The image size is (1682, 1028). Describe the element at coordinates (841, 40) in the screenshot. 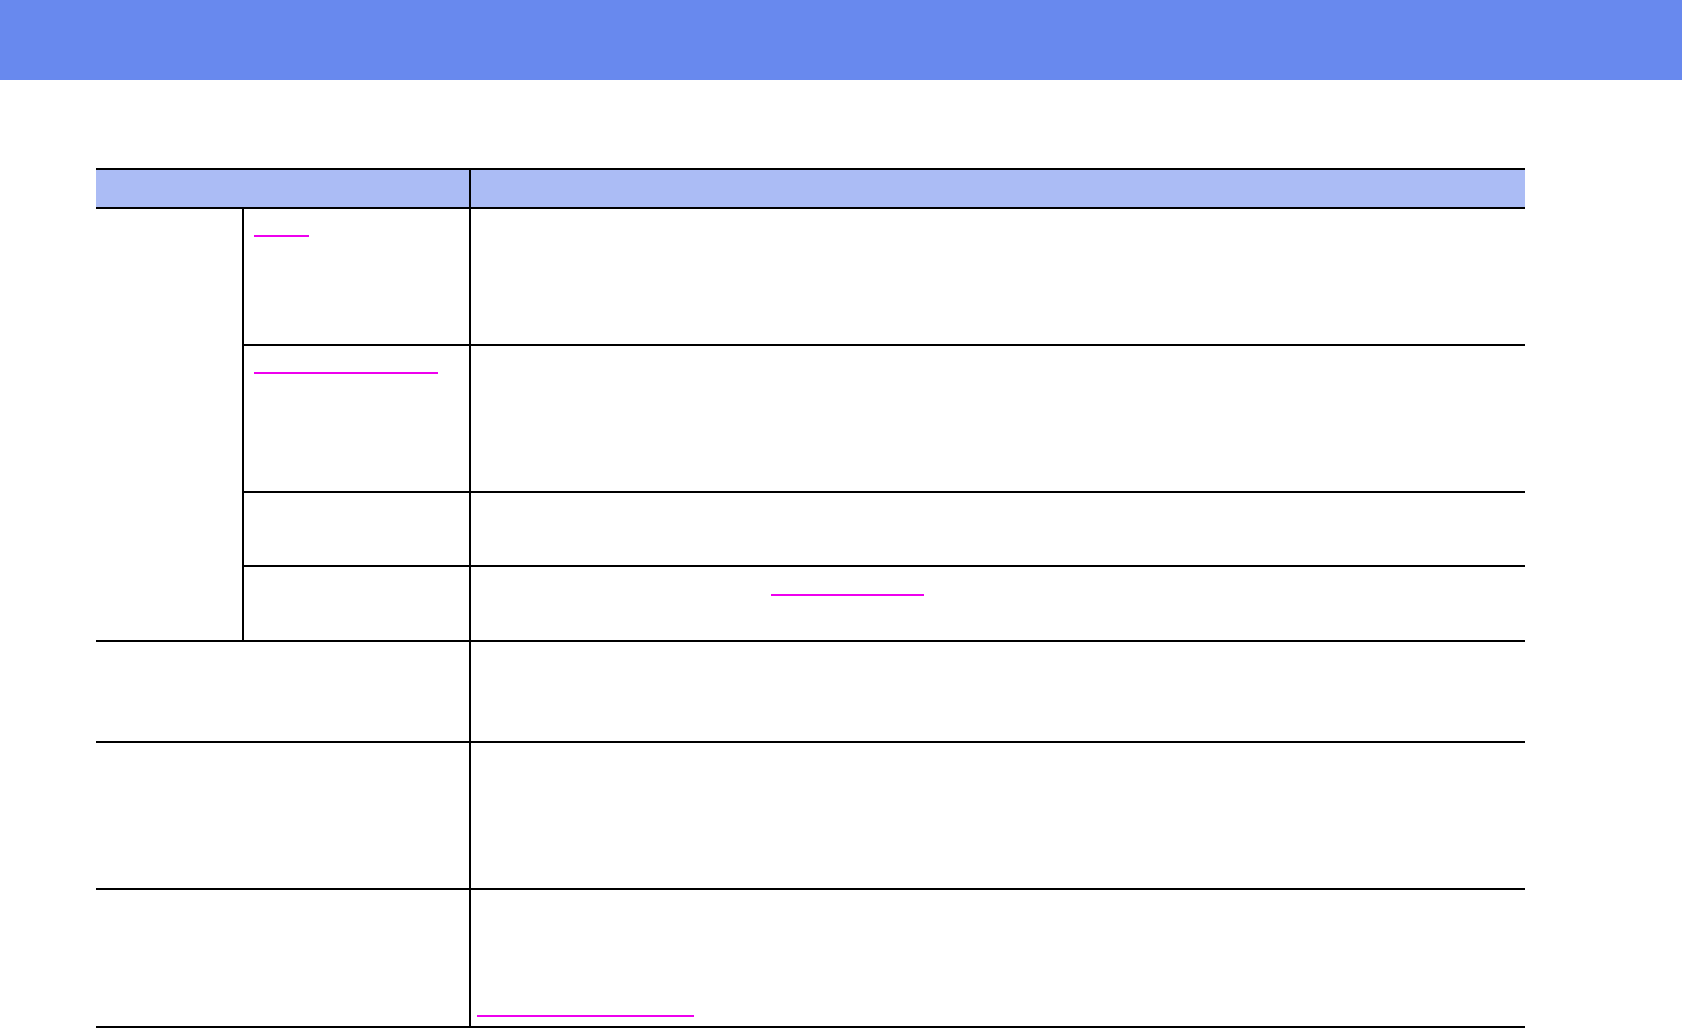

I see `header-banner` at that location.